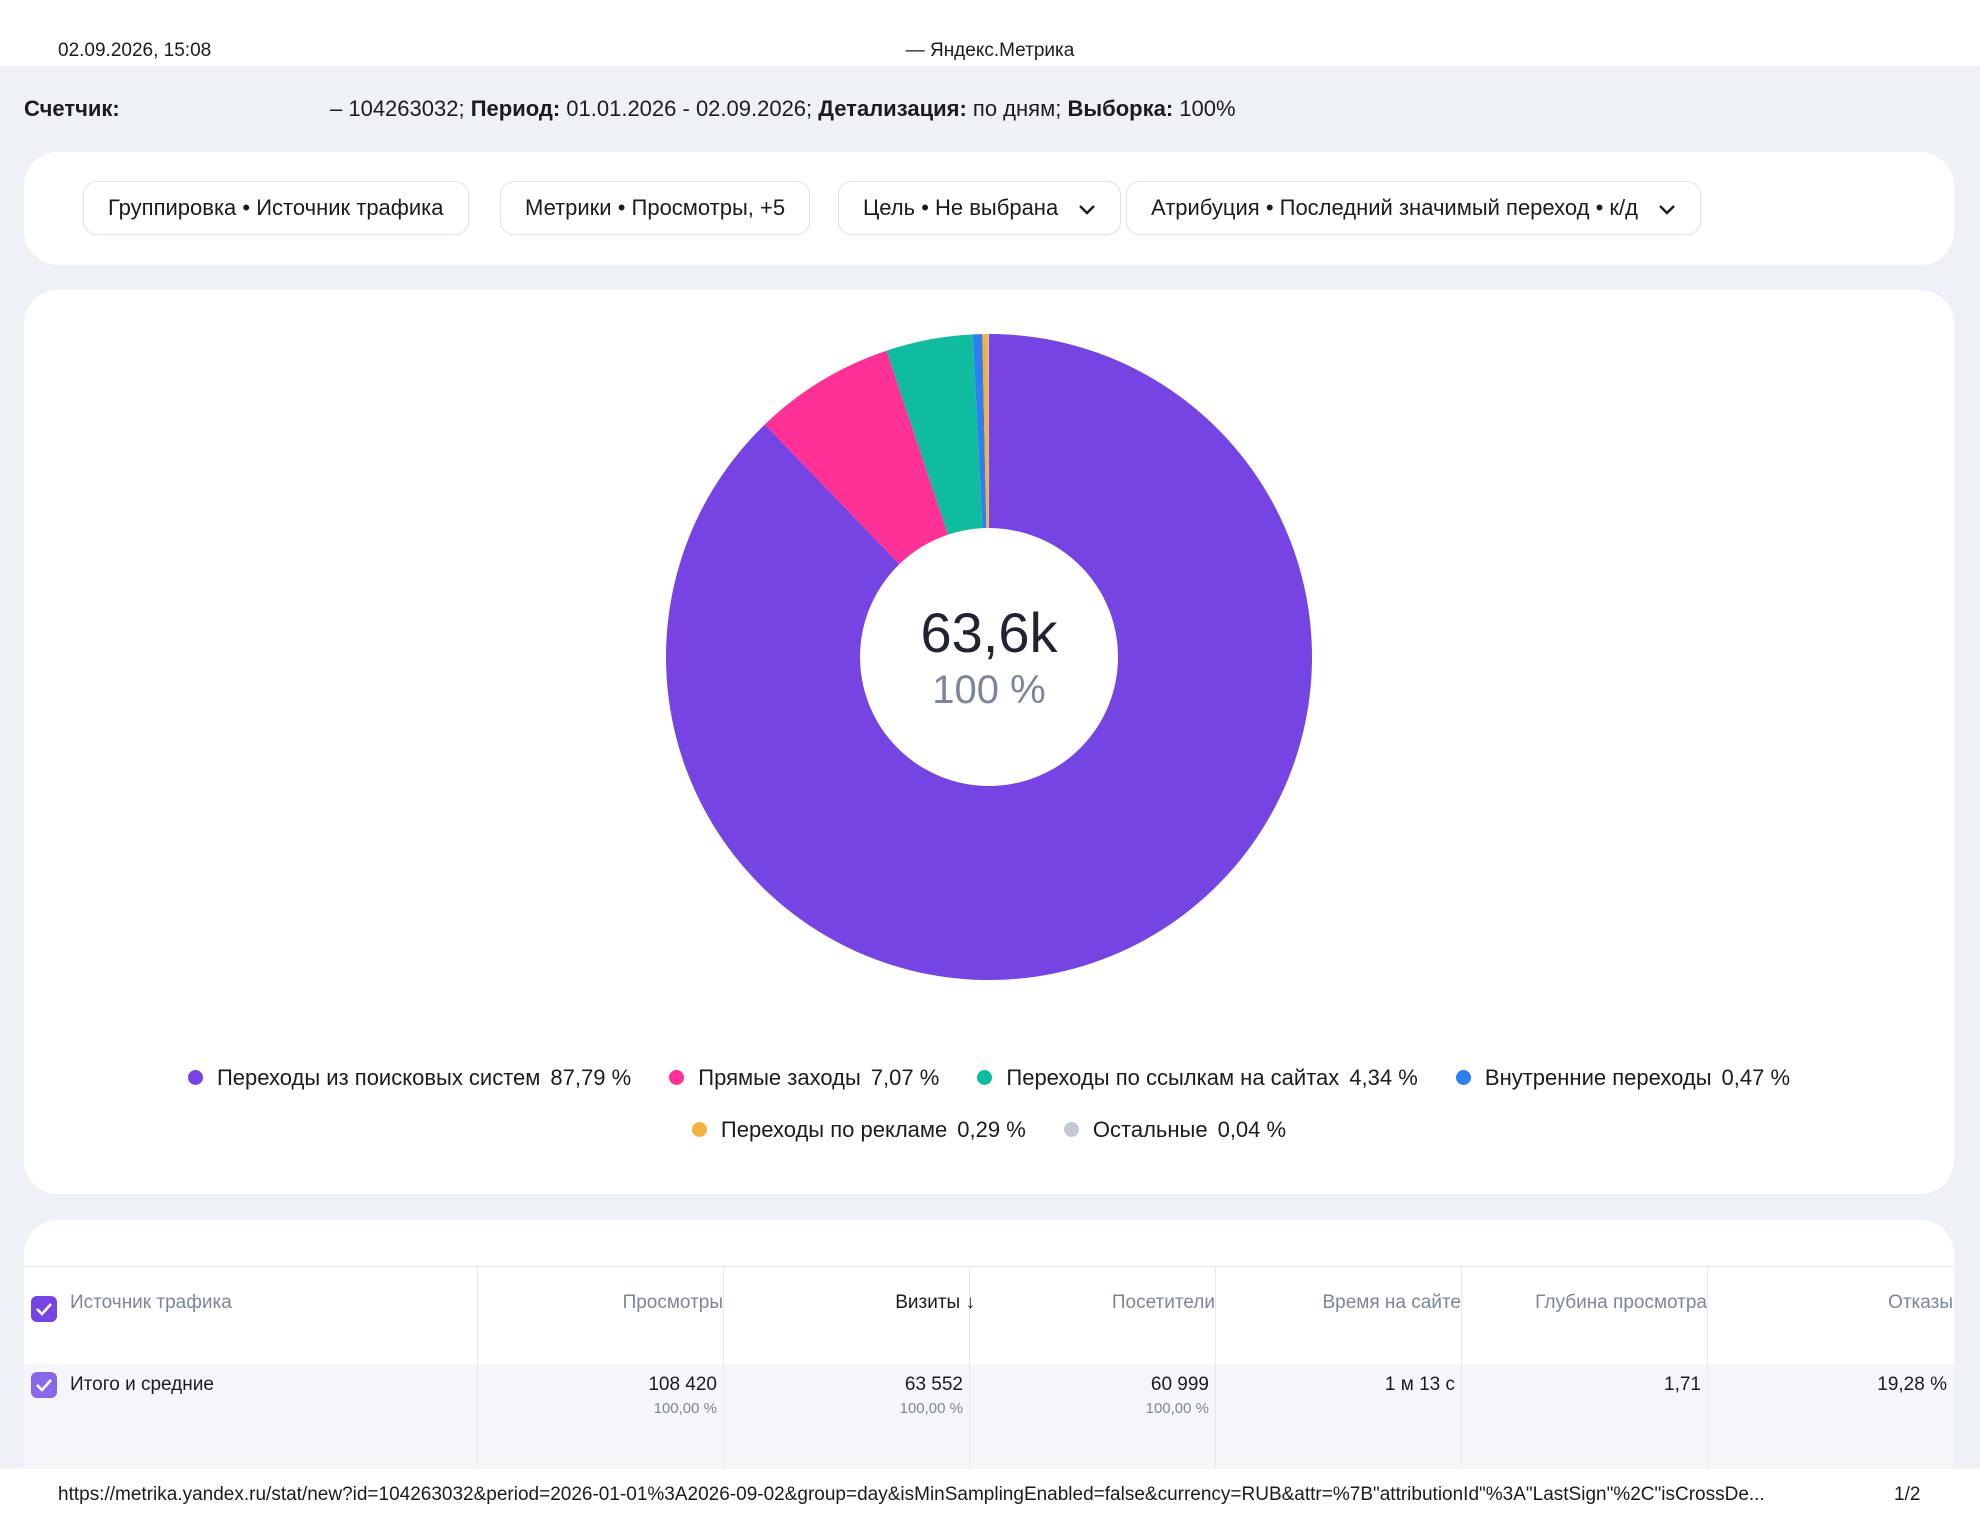 The width and height of the screenshot is (1980, 1530). What do you see at coordinates (1682, 1384) in the screenshot?
I see `total-depth: 1,71` at bounding box center [1682, 1384].